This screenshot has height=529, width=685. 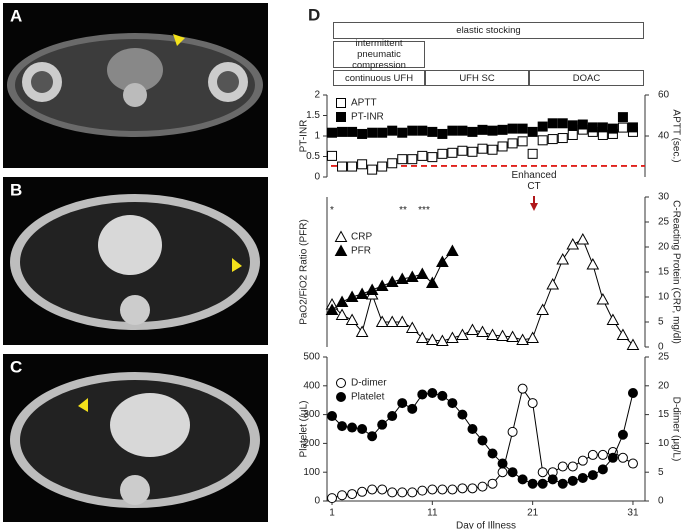 I want to click on y2-tick-label: 10, so click(x=664, y=297).